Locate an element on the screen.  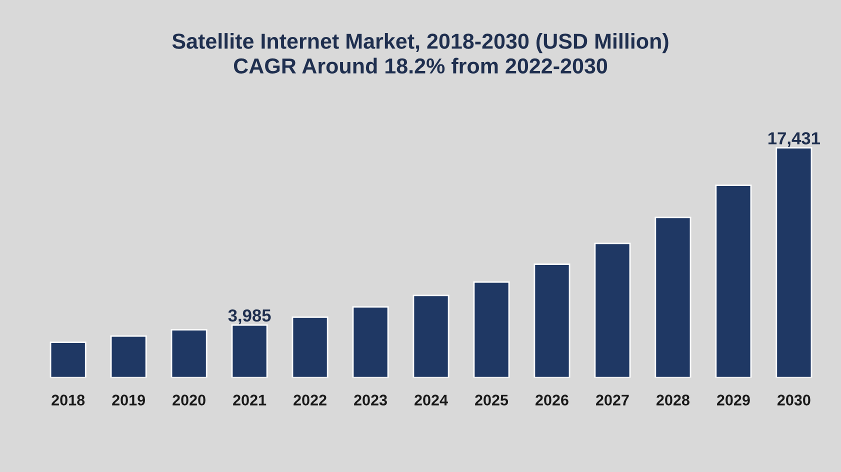
x-tick-label: 2021 is located at coordinates (249, 400).